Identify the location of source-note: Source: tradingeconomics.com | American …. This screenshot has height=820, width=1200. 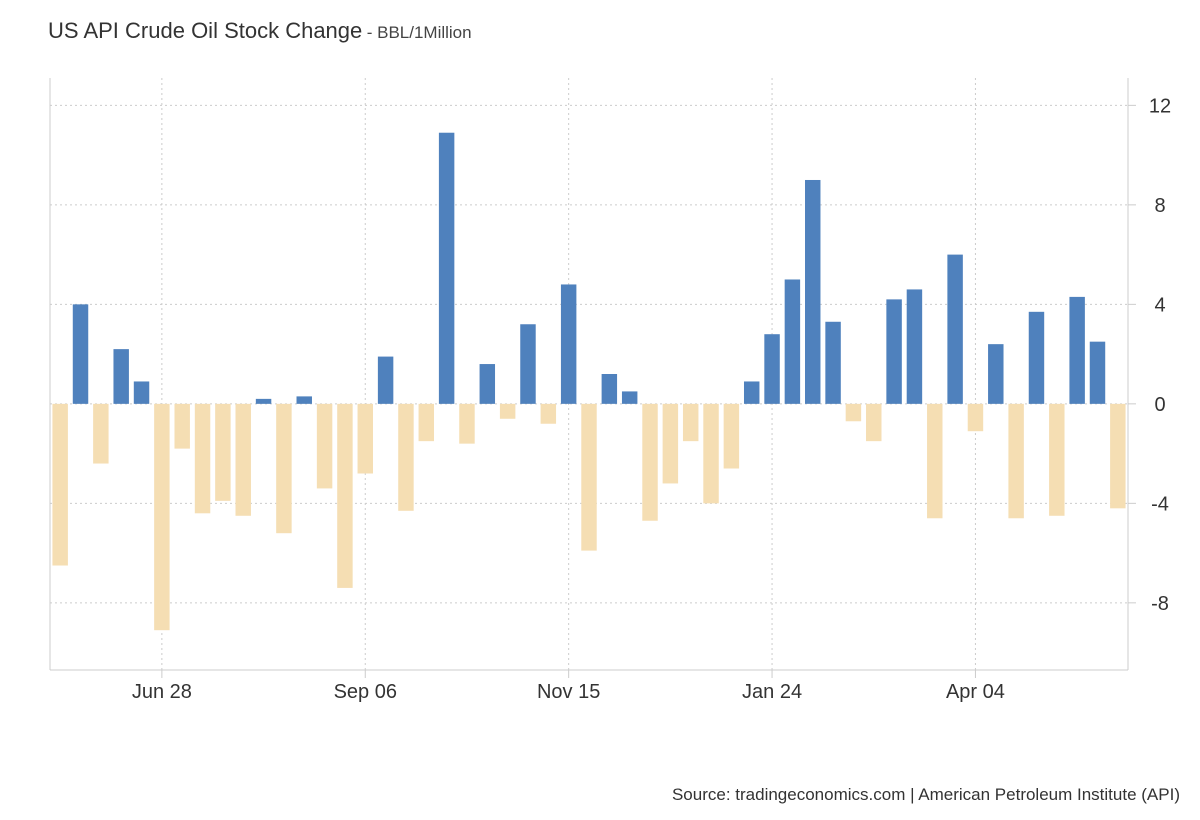
(925, 794).